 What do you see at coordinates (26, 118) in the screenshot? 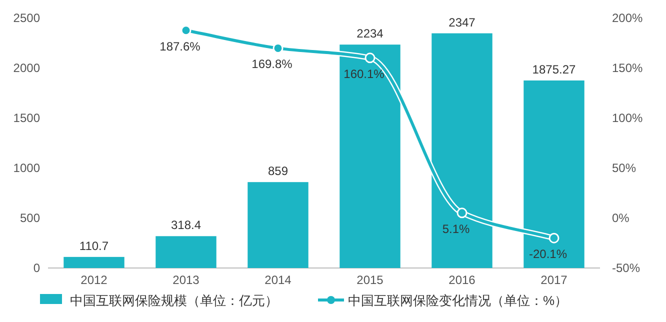
I see `y-tick-label: 1500` at bounding box center [26, 118].